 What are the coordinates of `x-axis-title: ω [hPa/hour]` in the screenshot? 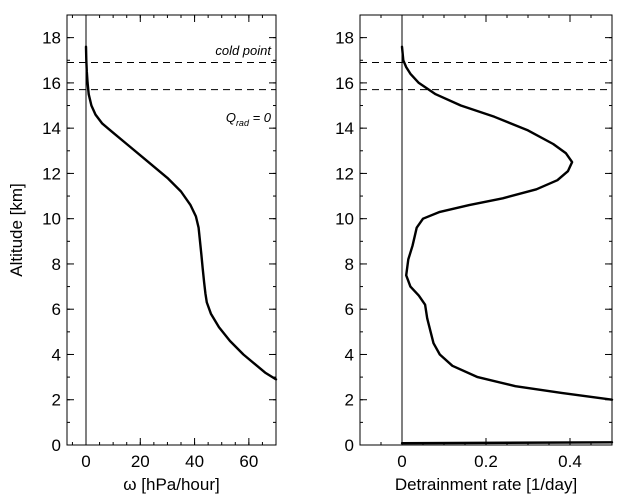 It's located at (171, 484).